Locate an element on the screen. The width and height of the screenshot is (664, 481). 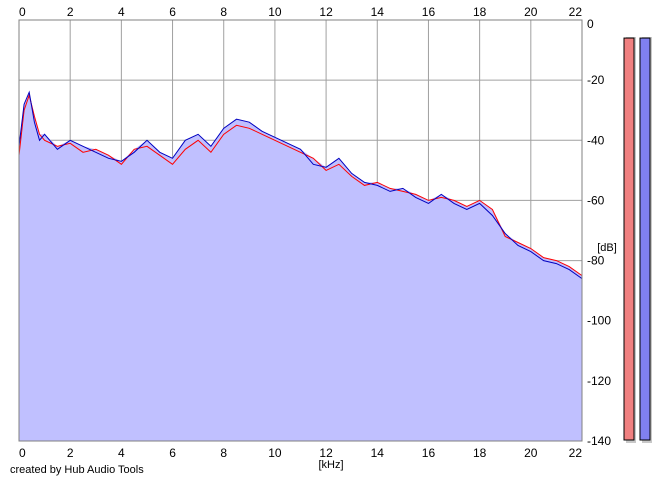
x-tick-top-1: 2 is located at coordinates (70, 12).